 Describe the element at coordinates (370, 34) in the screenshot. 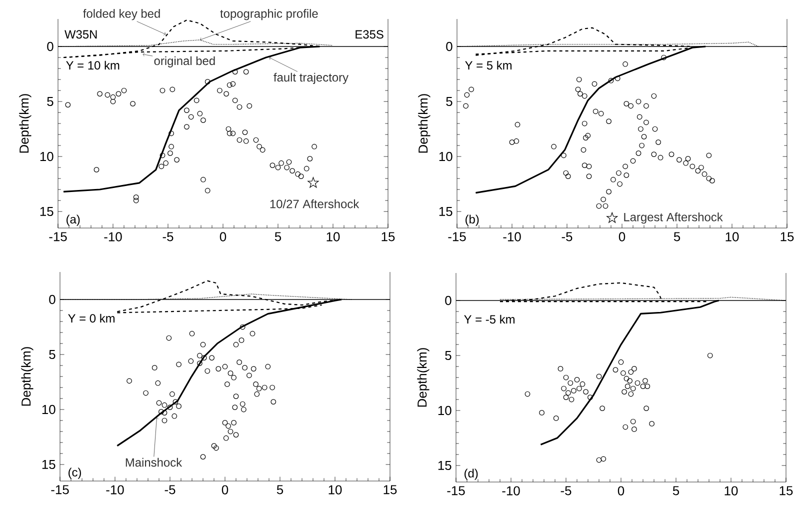

I see `annotation: E35S` at that location.